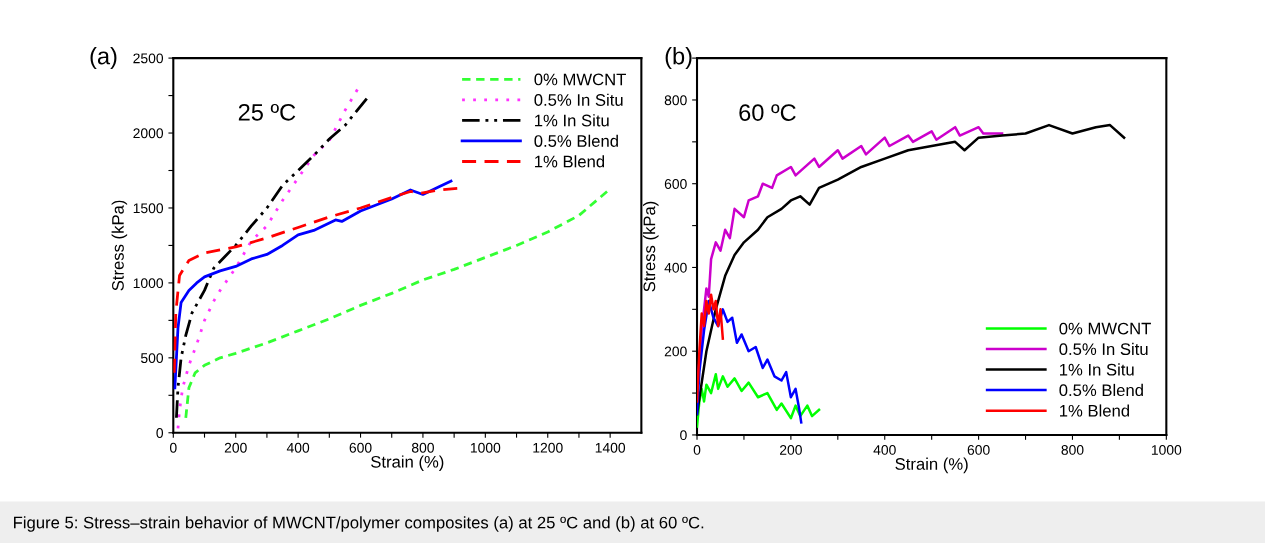  I want to click on text: (a), so click(103, 58).